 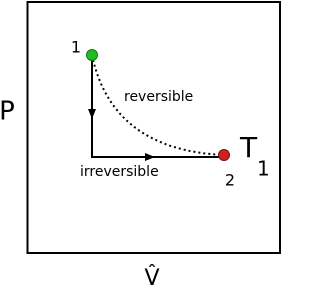 I want to click on state-label: 1, so click(x=76, y=47).